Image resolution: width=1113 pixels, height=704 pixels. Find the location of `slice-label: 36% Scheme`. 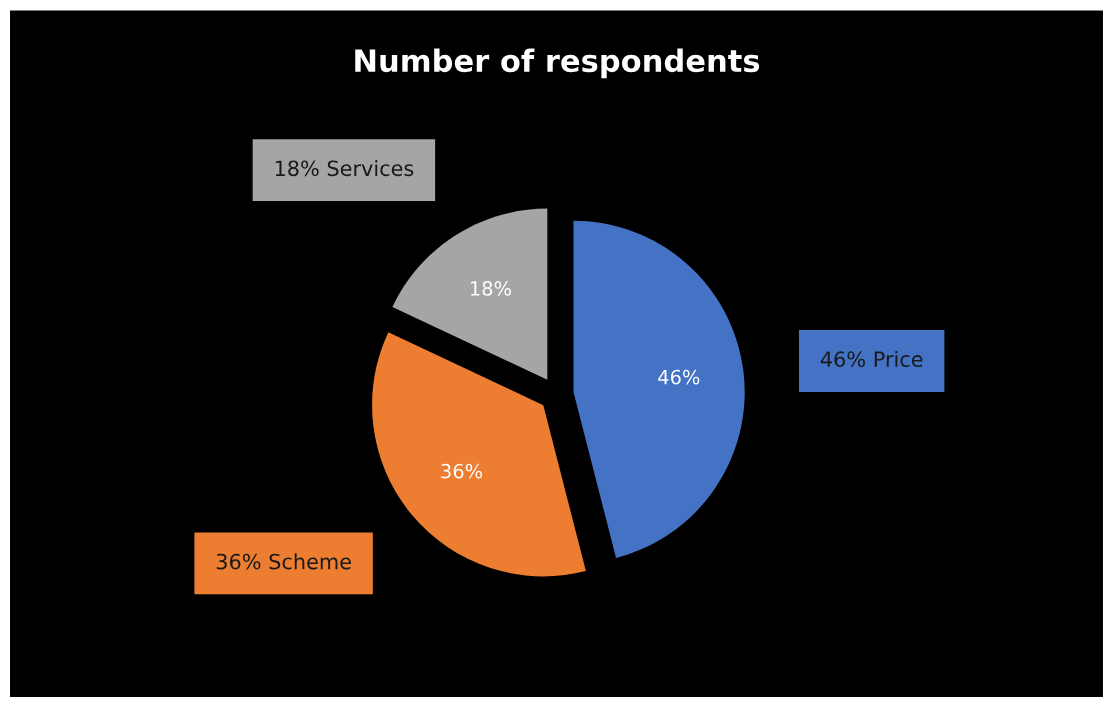

slice-label: 36% Scheme is located at coordinates (283, 561).